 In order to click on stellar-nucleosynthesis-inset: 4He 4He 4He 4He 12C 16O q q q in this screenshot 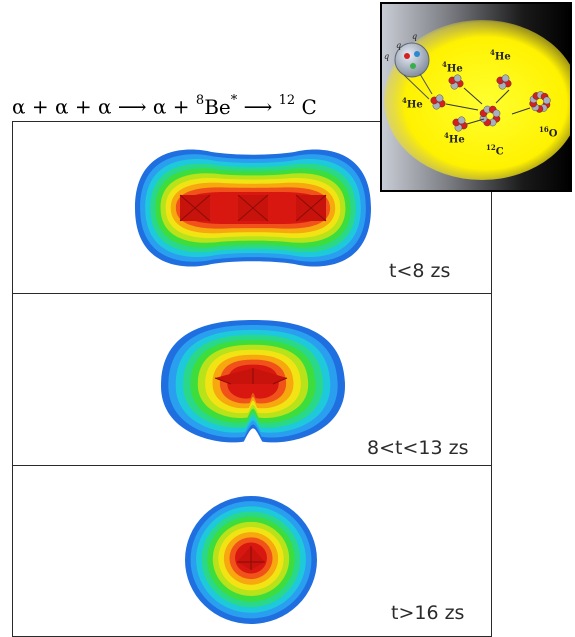, I will do `click(476, 97)`.